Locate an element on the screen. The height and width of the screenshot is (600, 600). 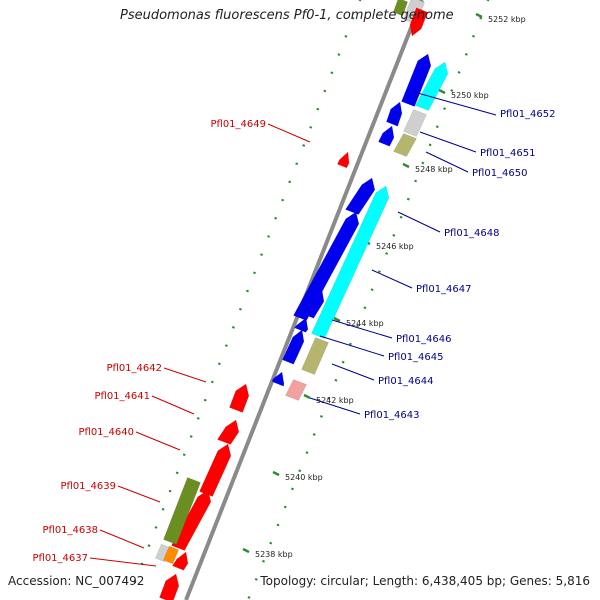
gene-4651-grey is located at coordinates (415, 123).